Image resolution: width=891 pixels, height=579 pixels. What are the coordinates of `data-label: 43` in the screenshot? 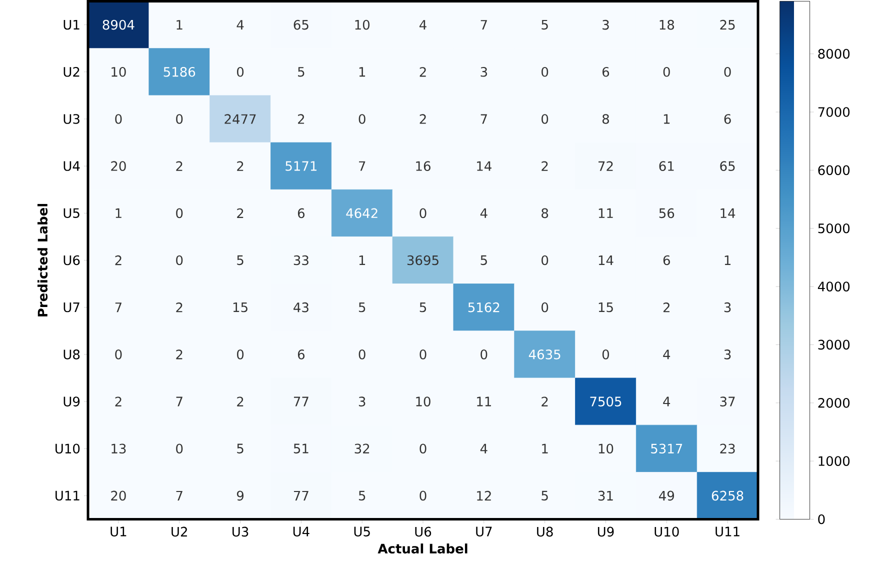 It's located at (301, 307).